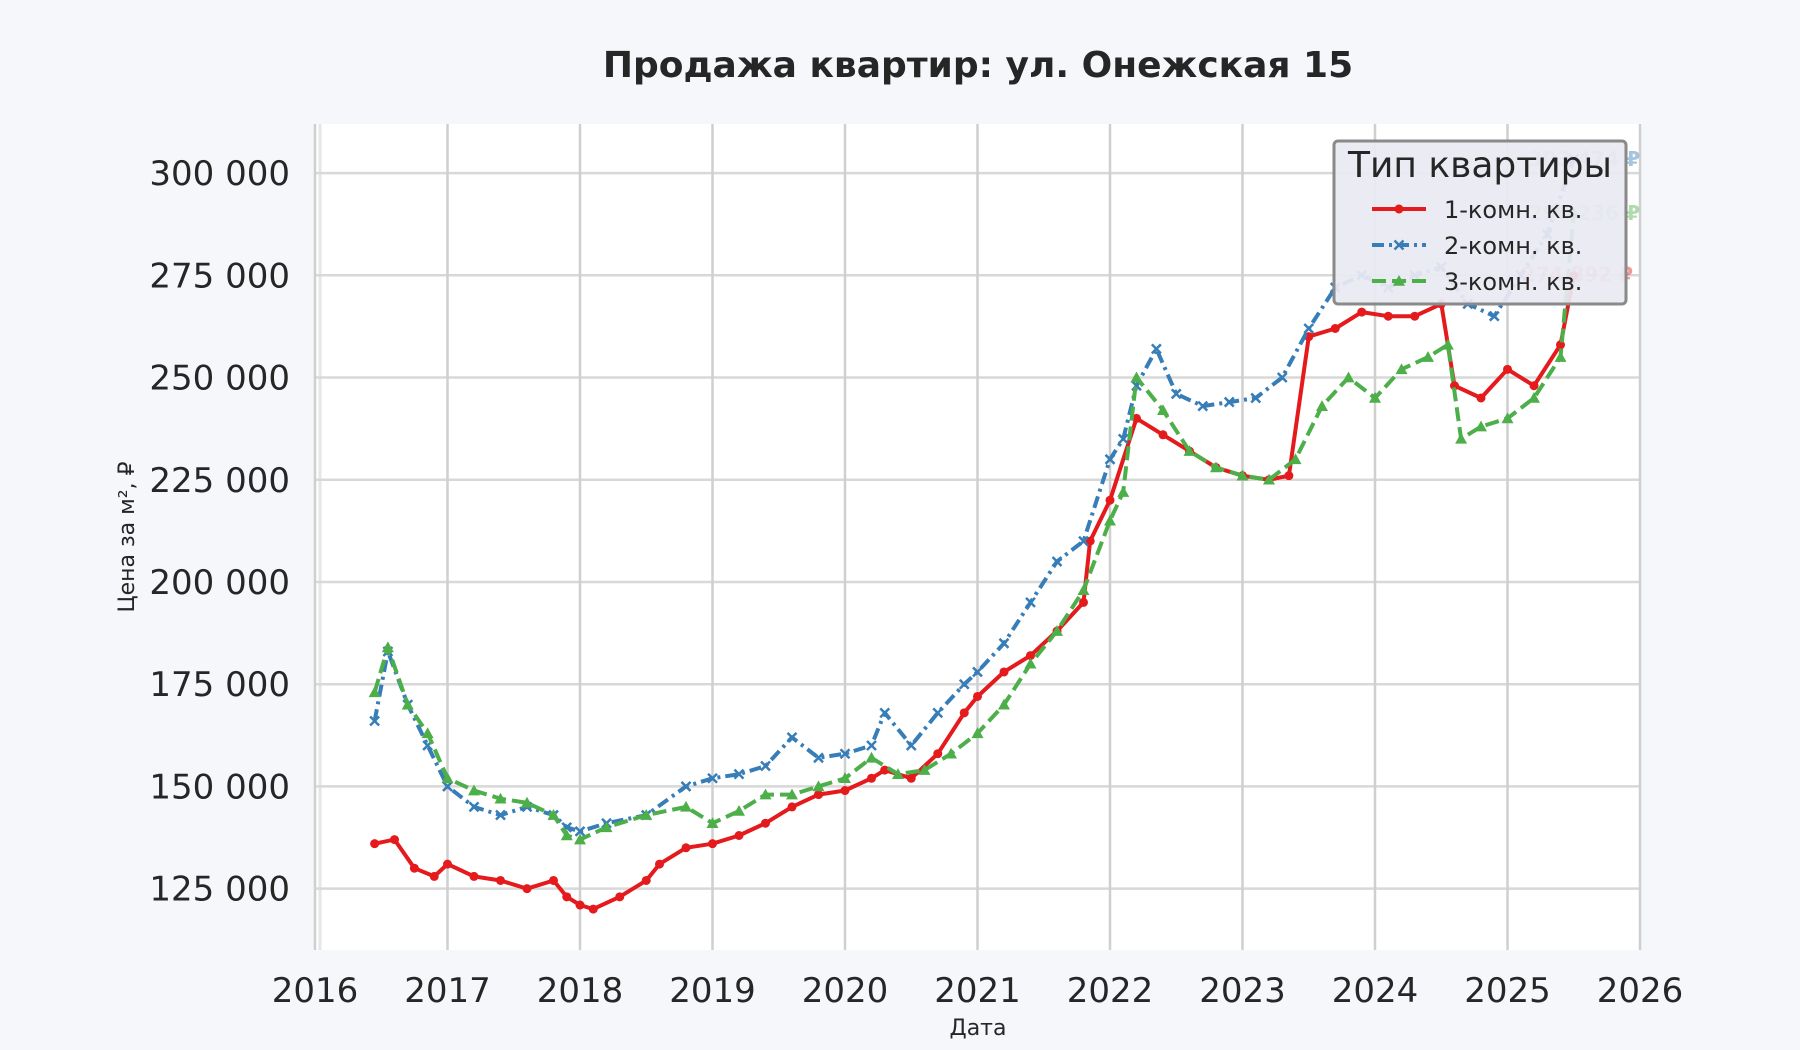 The height and width of the screenshot is (1050, 1800). I want to click on legend-label: 3-комн. кв., so click(1513, 282).